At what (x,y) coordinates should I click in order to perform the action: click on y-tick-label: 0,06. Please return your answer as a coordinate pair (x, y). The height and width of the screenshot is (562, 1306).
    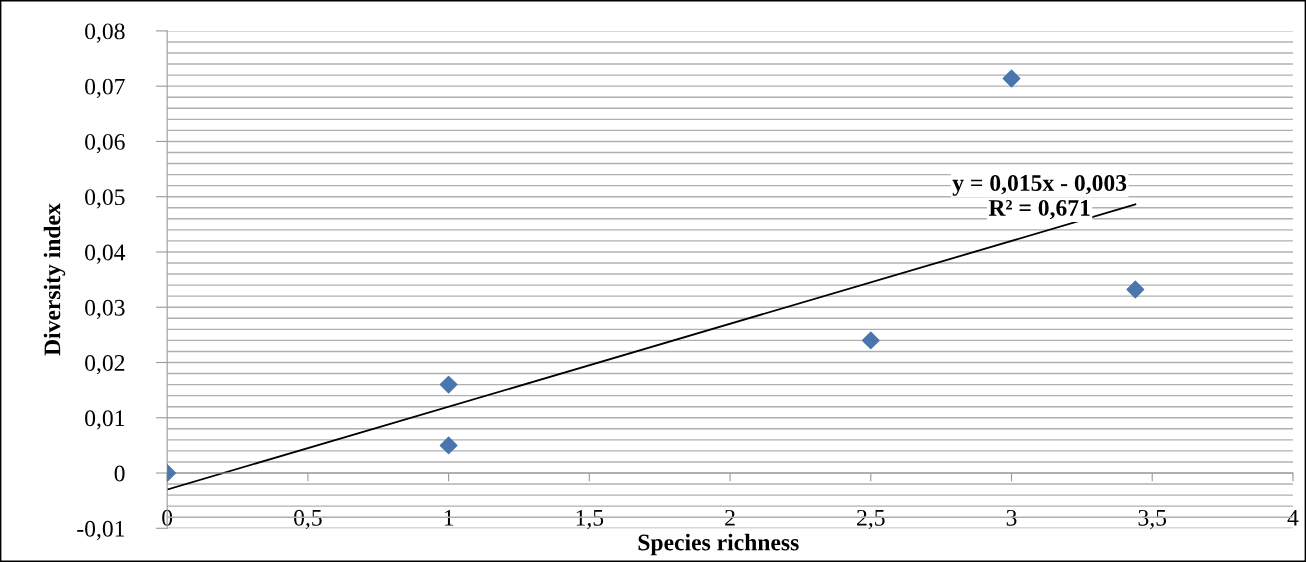
    Looking at the image, I should click on (105, 143).